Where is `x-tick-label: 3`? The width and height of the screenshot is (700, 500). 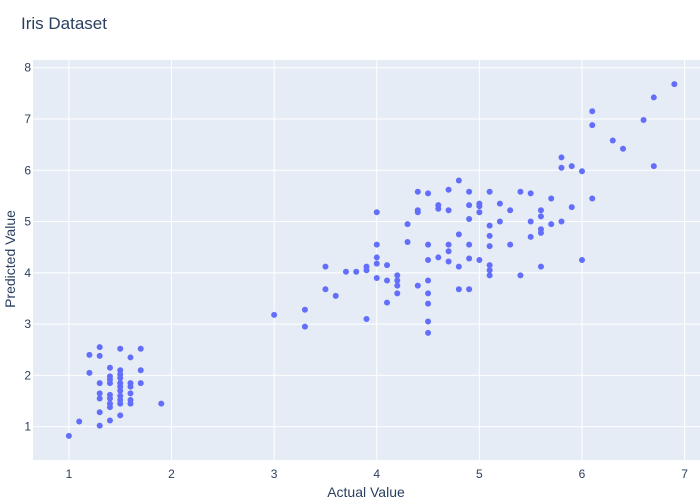
x-tick-label: 3 is located at coordinates (274, 474).